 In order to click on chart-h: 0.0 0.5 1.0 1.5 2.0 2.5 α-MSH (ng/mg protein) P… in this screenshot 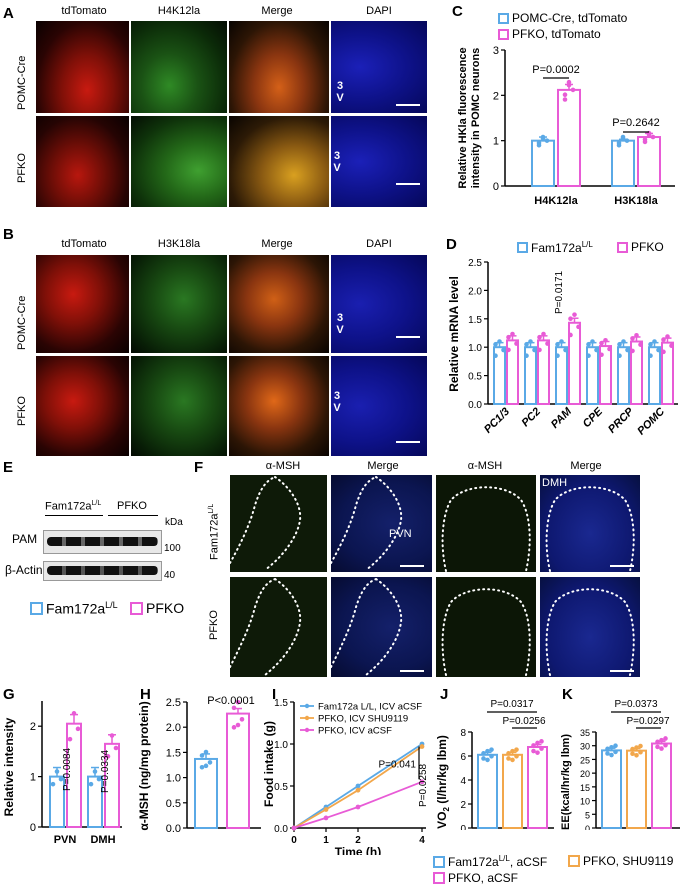, I will do `click(199, 765)`.